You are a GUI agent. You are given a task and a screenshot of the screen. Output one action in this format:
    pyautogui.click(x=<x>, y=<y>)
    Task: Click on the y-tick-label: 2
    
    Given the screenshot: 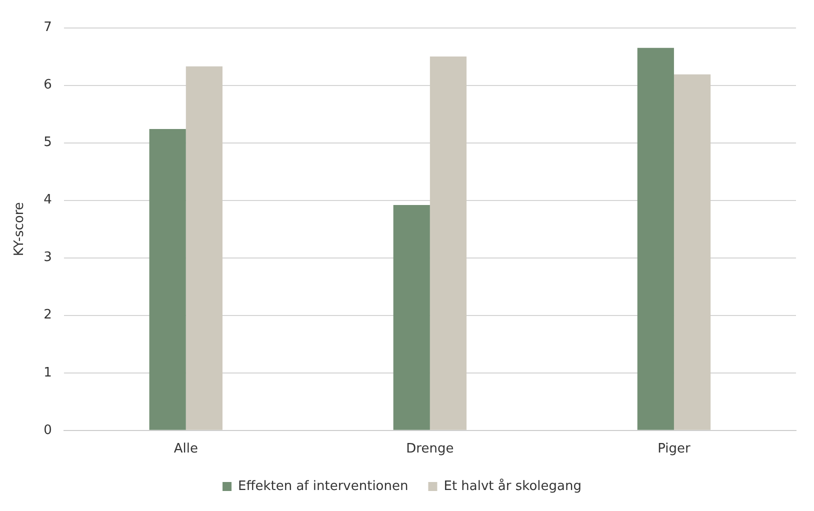 What is the action you would take?
    pyautogui.click(x=48, y=315)
    